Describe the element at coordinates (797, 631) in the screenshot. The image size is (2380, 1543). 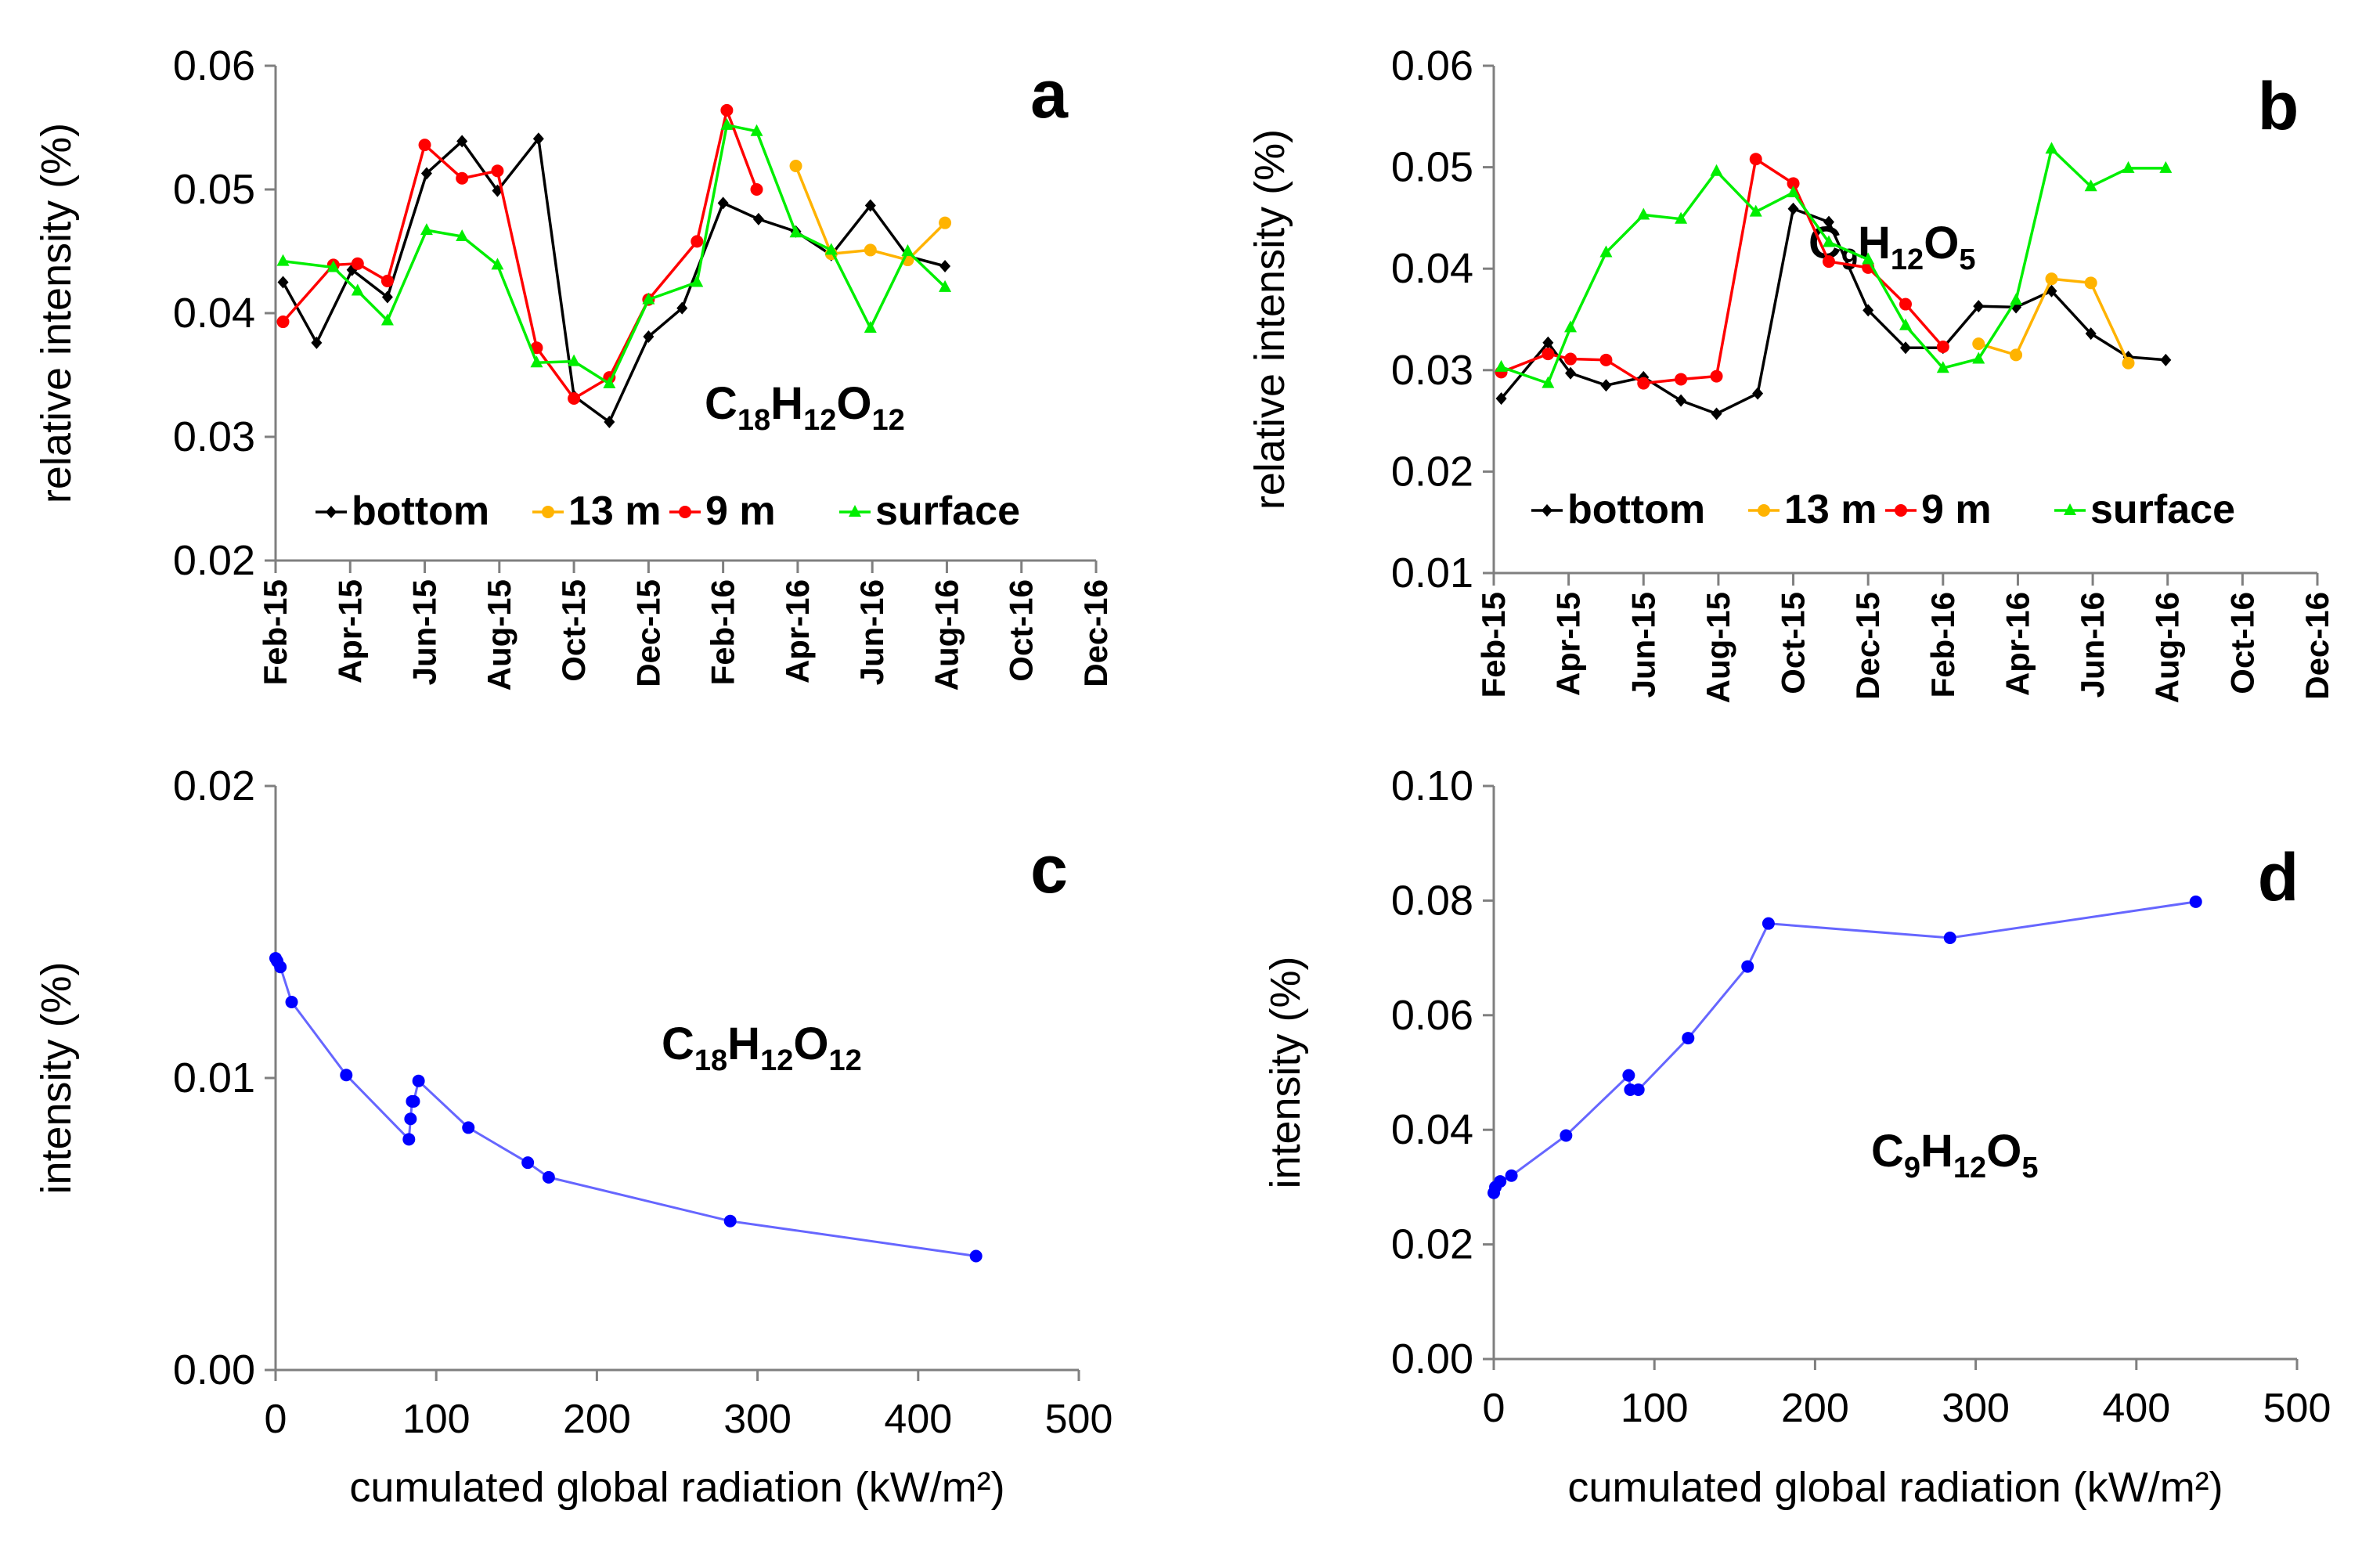
I see `x-tick-label: Apr-16` at that location.